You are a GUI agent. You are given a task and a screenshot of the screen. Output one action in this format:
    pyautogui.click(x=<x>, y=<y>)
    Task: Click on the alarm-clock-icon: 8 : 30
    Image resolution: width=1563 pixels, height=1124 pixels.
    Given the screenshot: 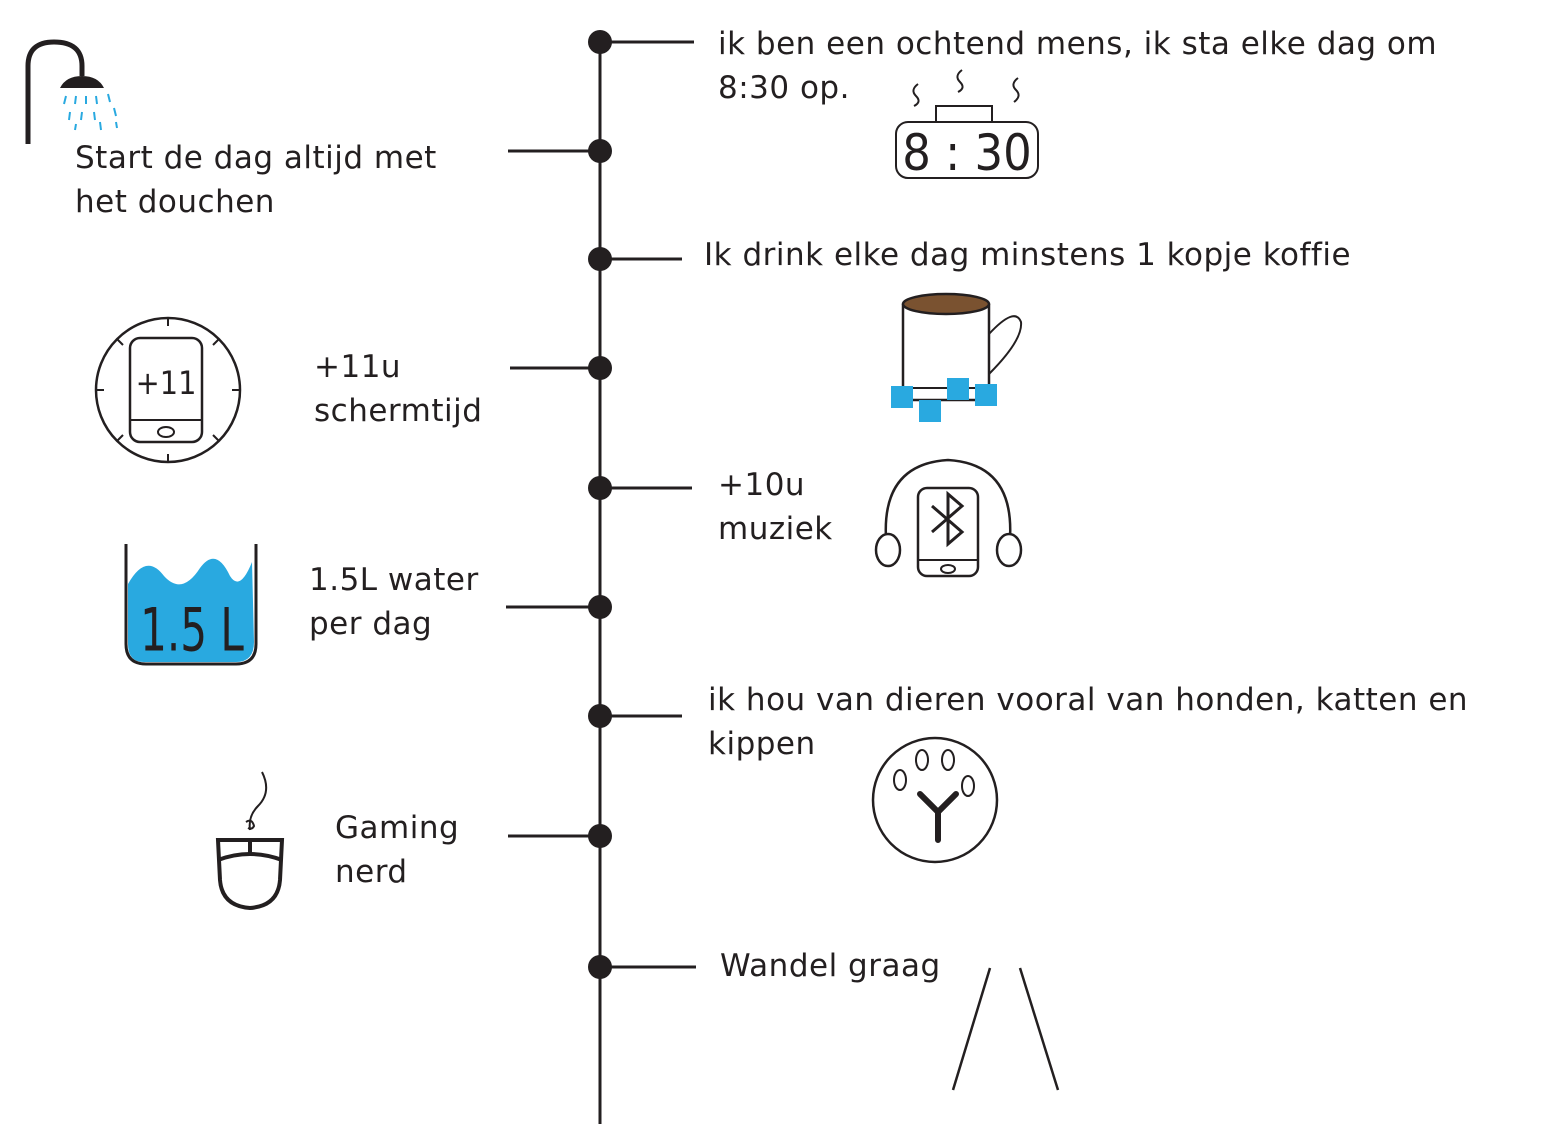 What is the action you would take?
    pyautogui.click(x=967, y=125)
    